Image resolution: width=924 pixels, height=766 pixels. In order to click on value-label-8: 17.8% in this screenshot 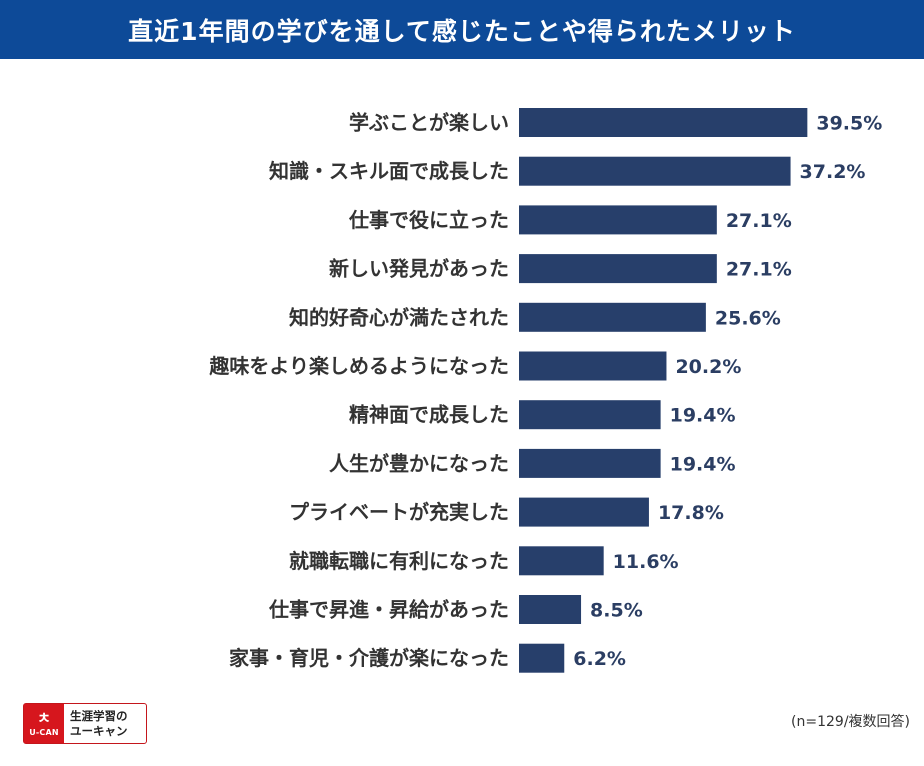, I will do `click(691, 513)`.